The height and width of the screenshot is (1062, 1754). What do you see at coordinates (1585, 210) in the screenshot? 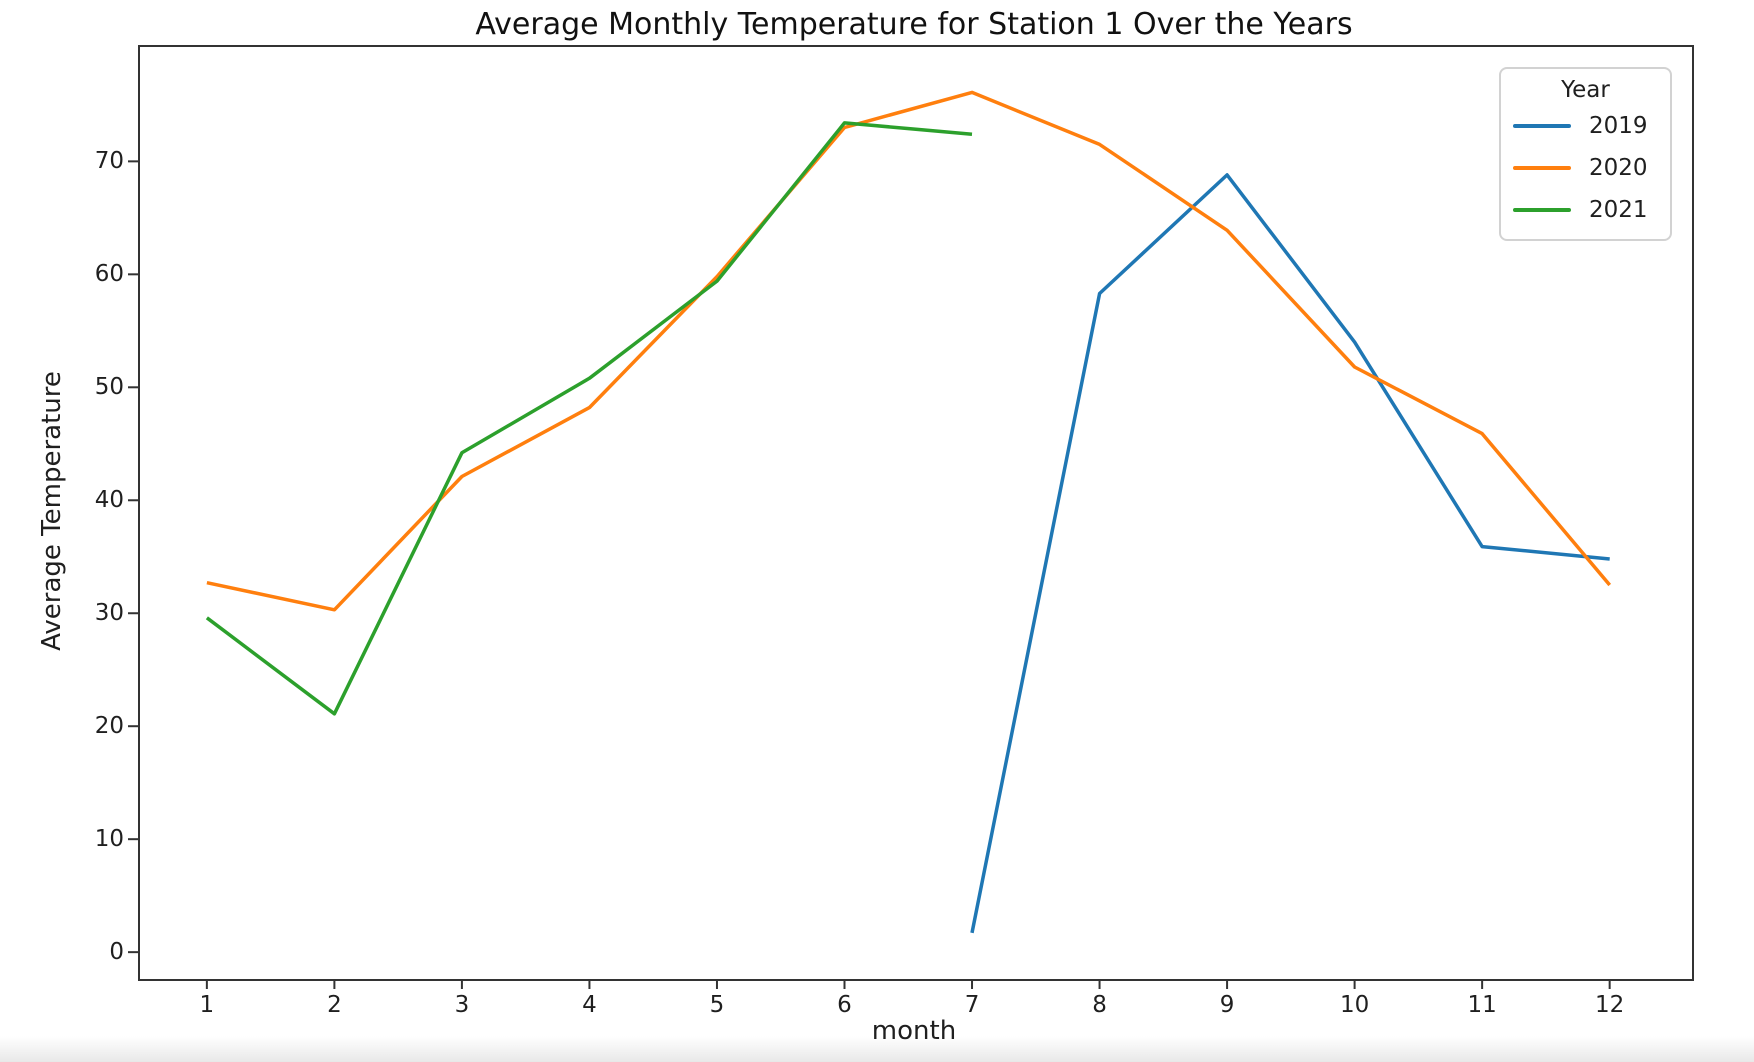
I see `legend-row-2021: 2021` at bounding box center [1585, 210].